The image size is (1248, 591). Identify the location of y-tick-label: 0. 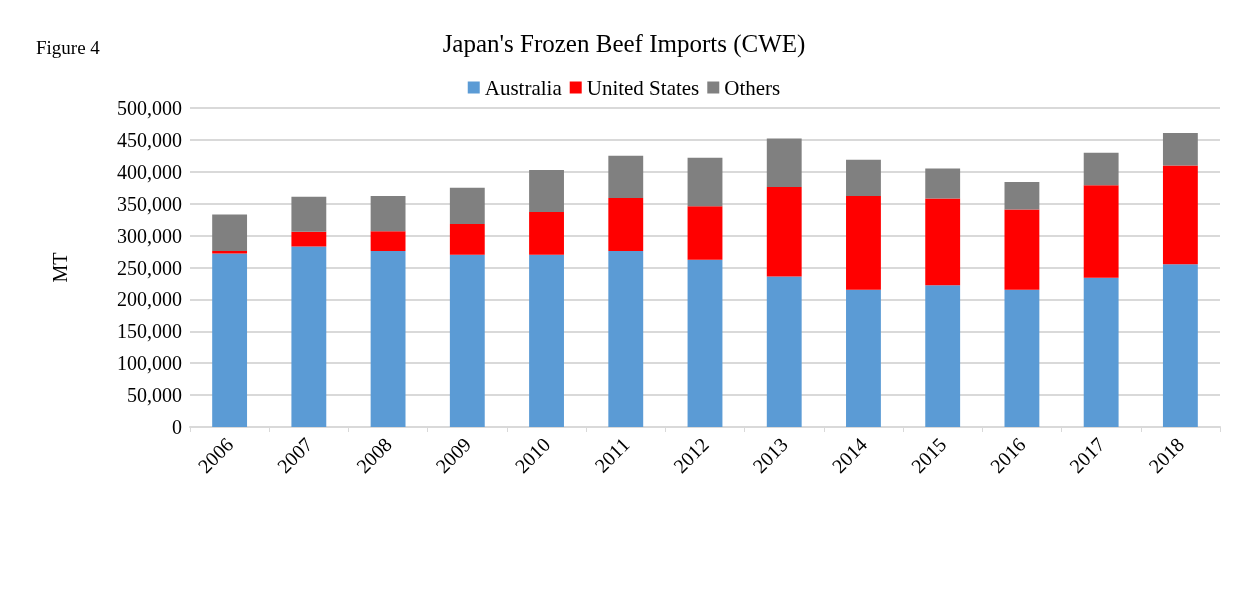
(177, 427).